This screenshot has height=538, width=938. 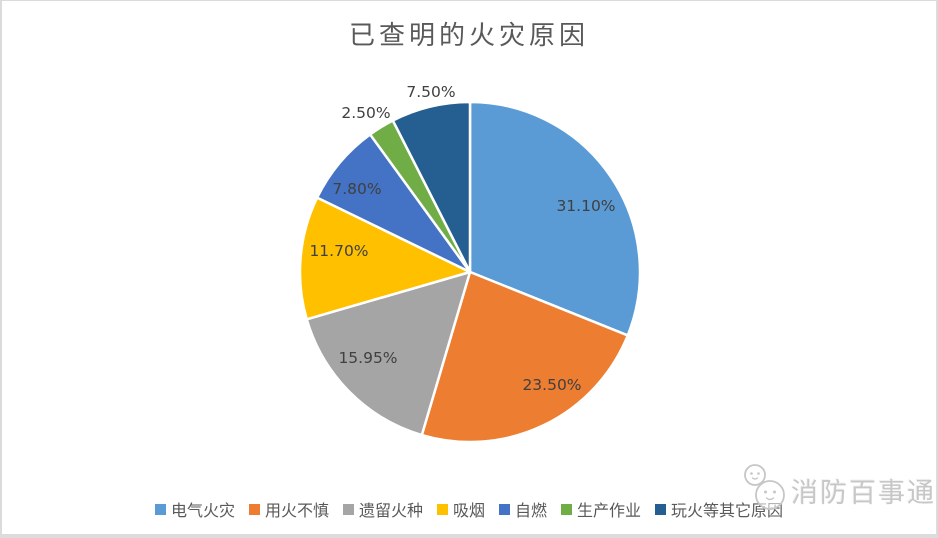 I want to click on legend-item-1: 用火不慎, so click(x=288, y=509).